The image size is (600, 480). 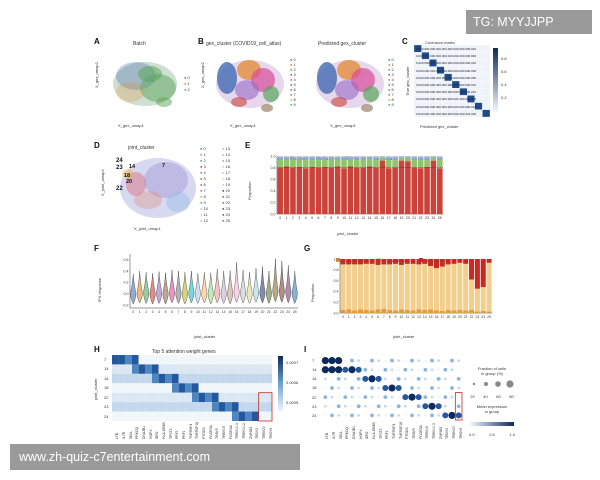 I want to click on x-tick-label: 3, so click(x=361, y=317).